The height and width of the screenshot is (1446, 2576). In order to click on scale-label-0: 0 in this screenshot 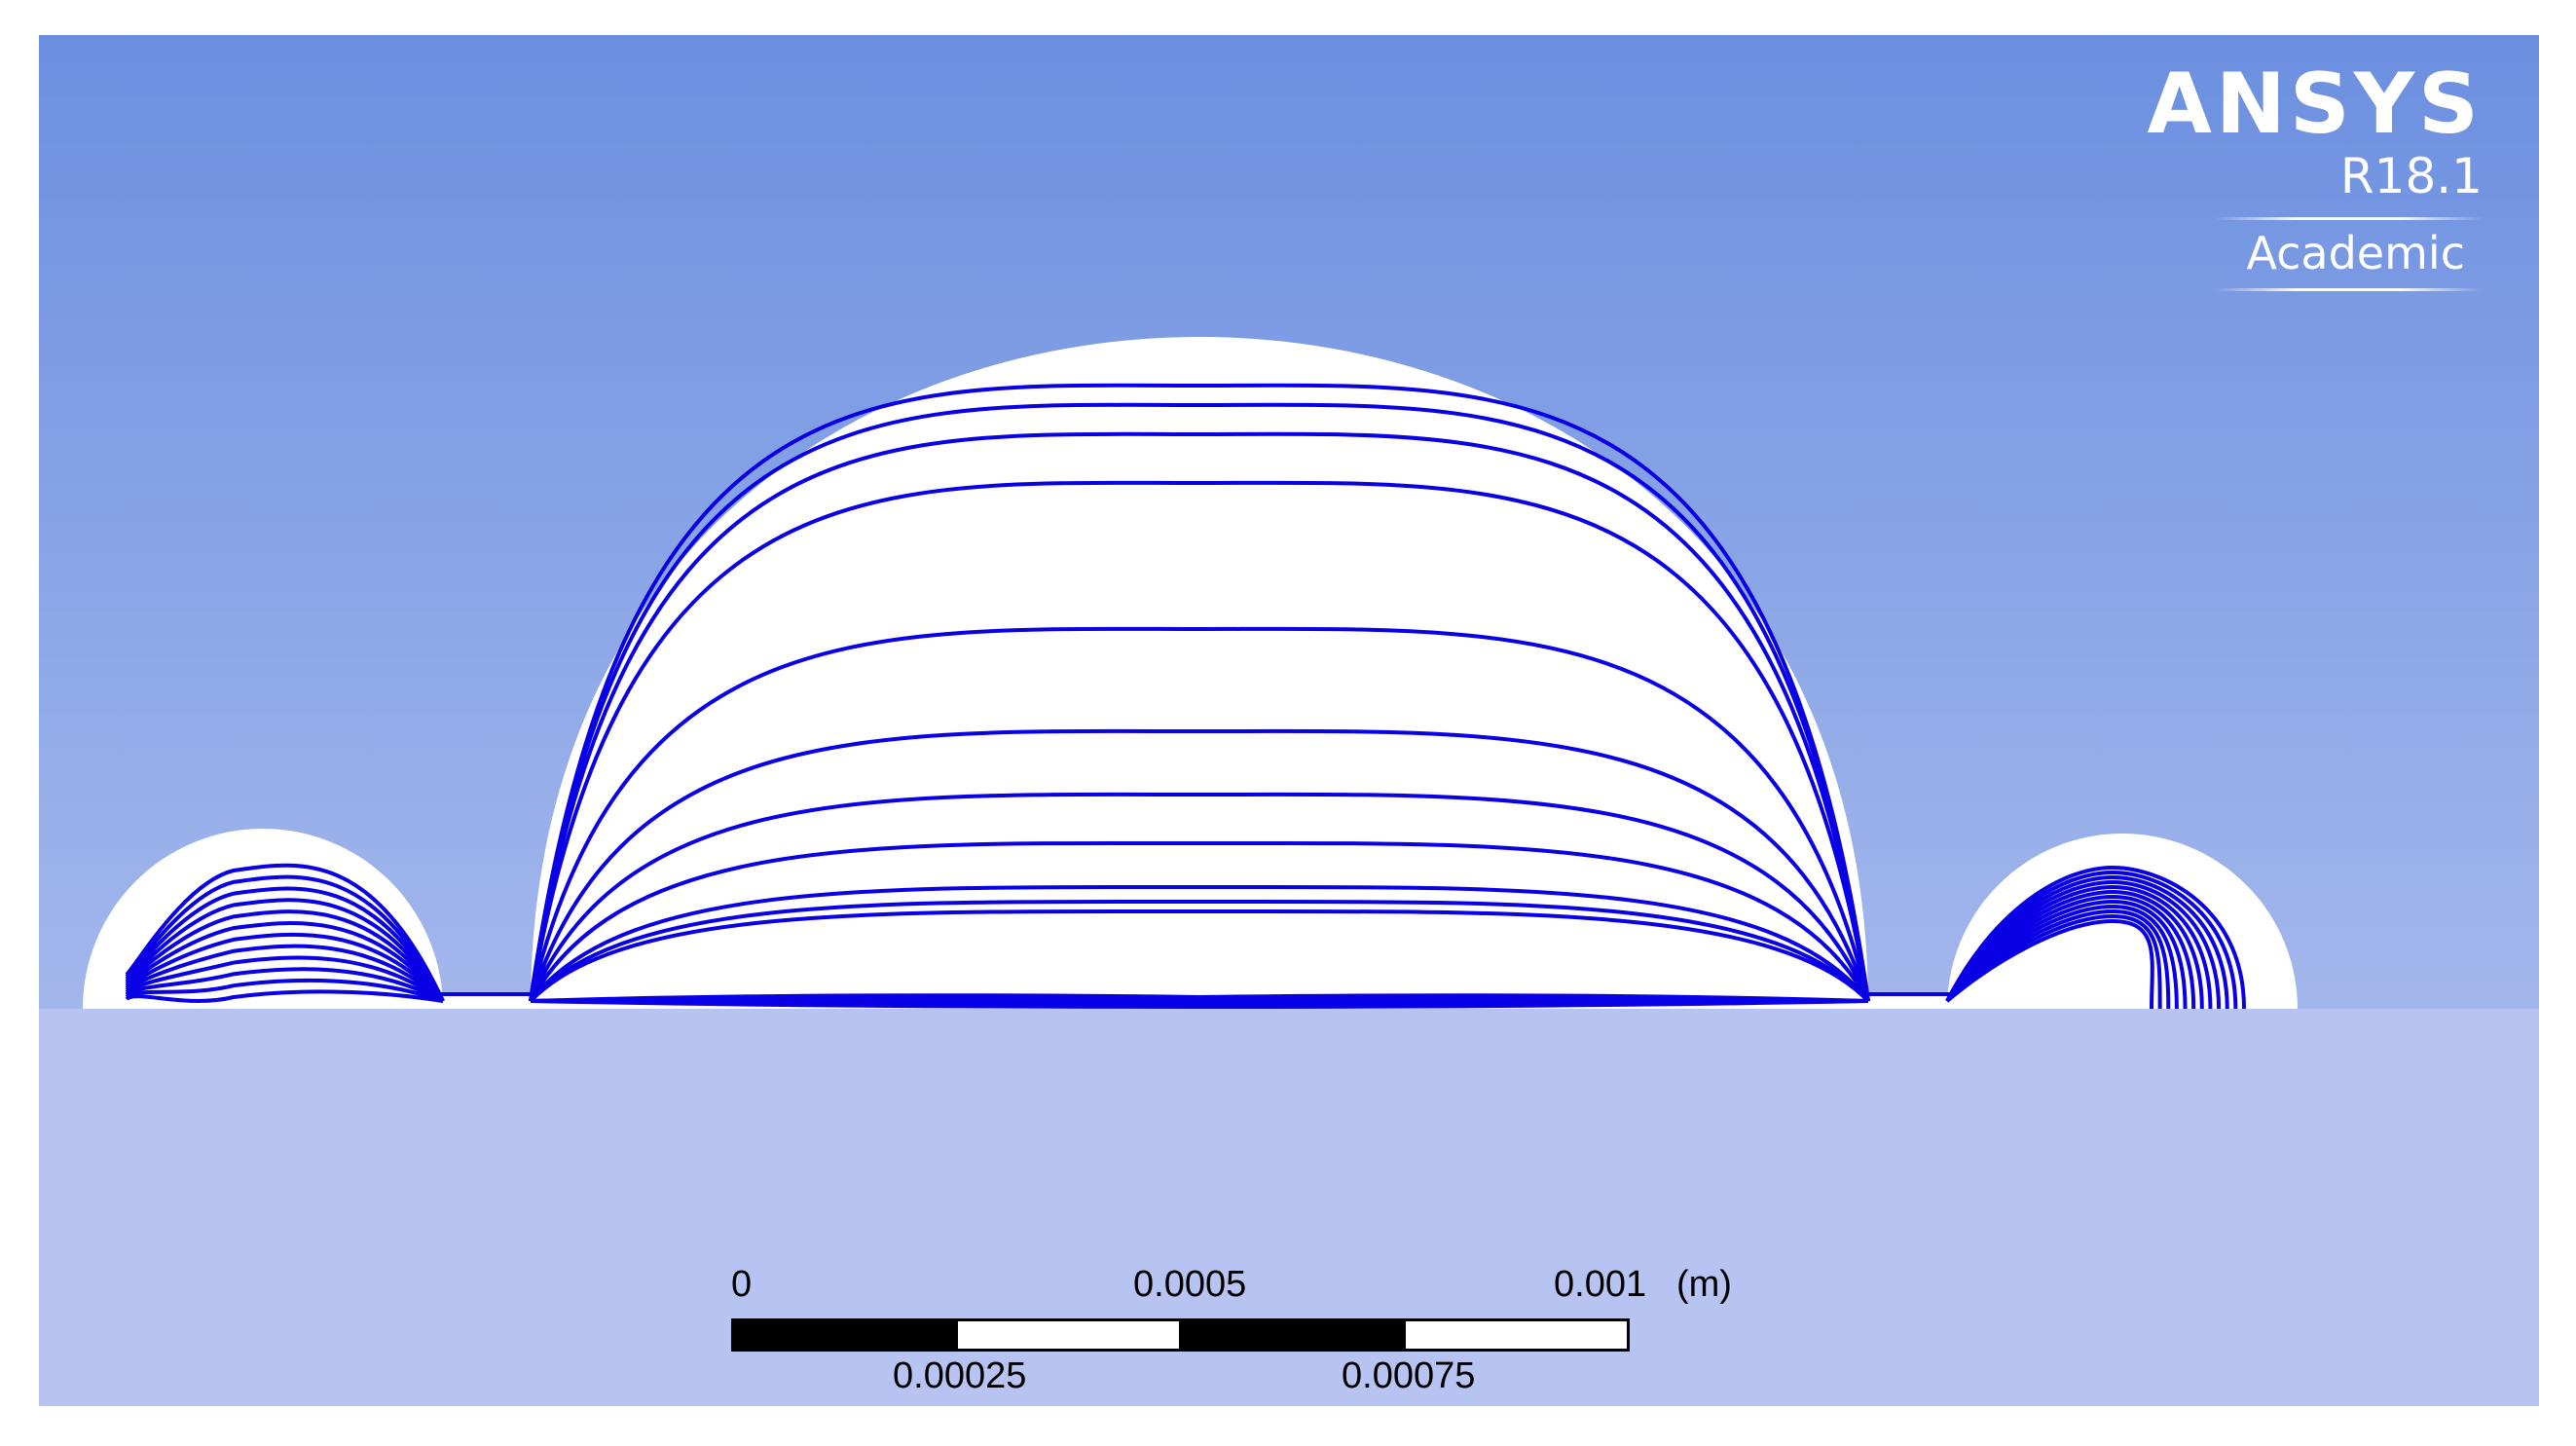, I will do `click(742, 1284)`.